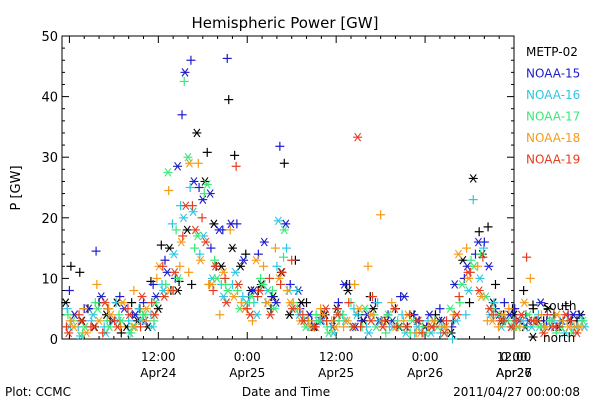  I want to click on y-tick-label: 40, so click(49, 98).